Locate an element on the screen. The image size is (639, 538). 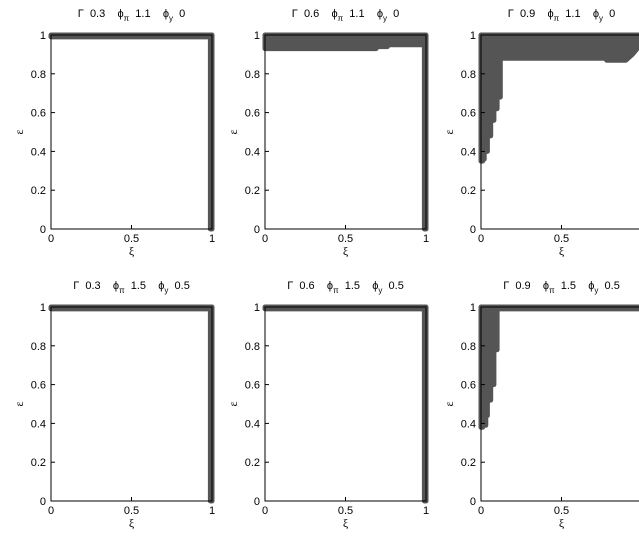
panel-title: Γ 0.6 ϕπ 1.5 ϕy 0.5 is located at coordinates (345, 287).